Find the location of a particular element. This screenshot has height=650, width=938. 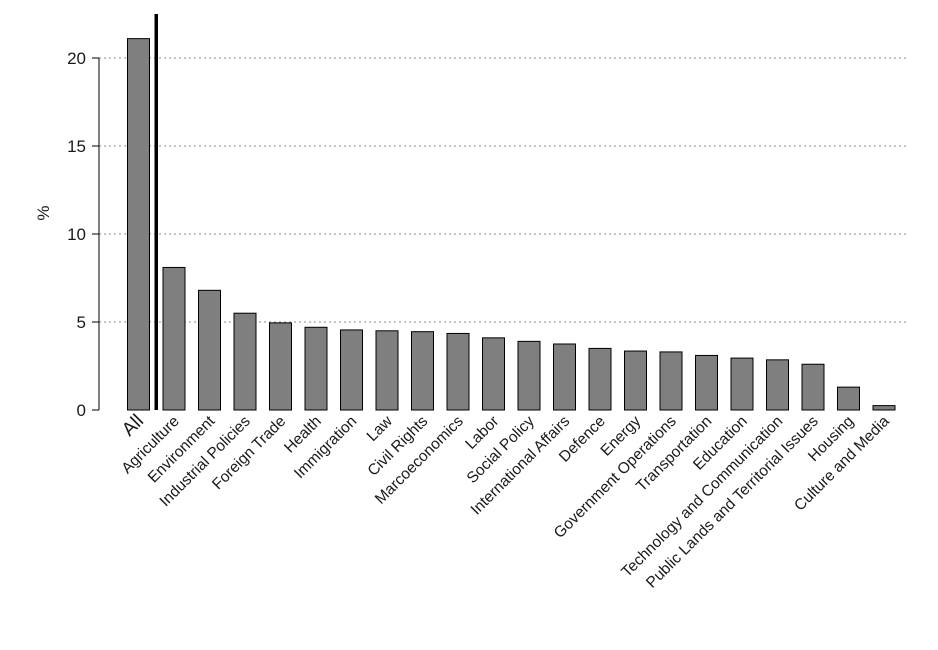

y-axis: 0 5 10 15 20 is located at coordinates (112, 217).